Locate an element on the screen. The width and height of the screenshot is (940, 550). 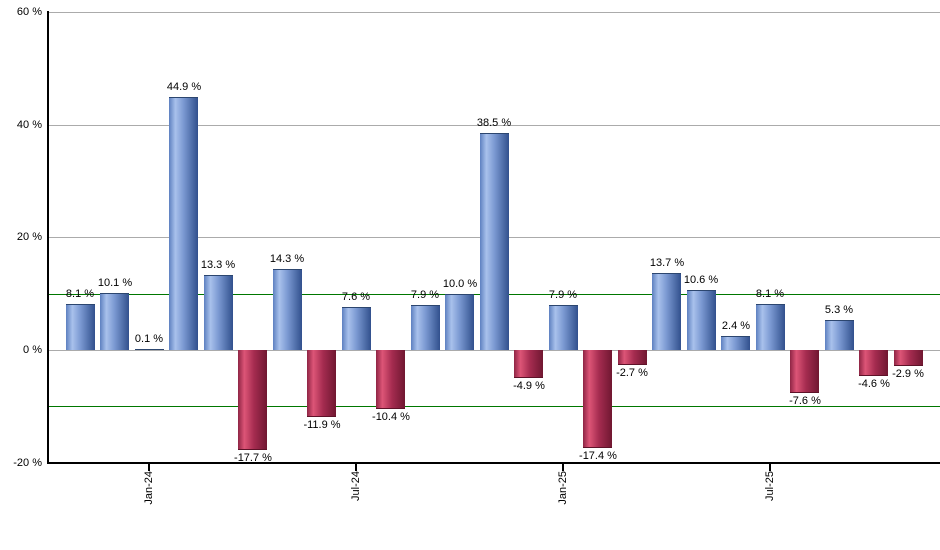
bar-value-label: 10.1 % is located at coordinates (115, 283).